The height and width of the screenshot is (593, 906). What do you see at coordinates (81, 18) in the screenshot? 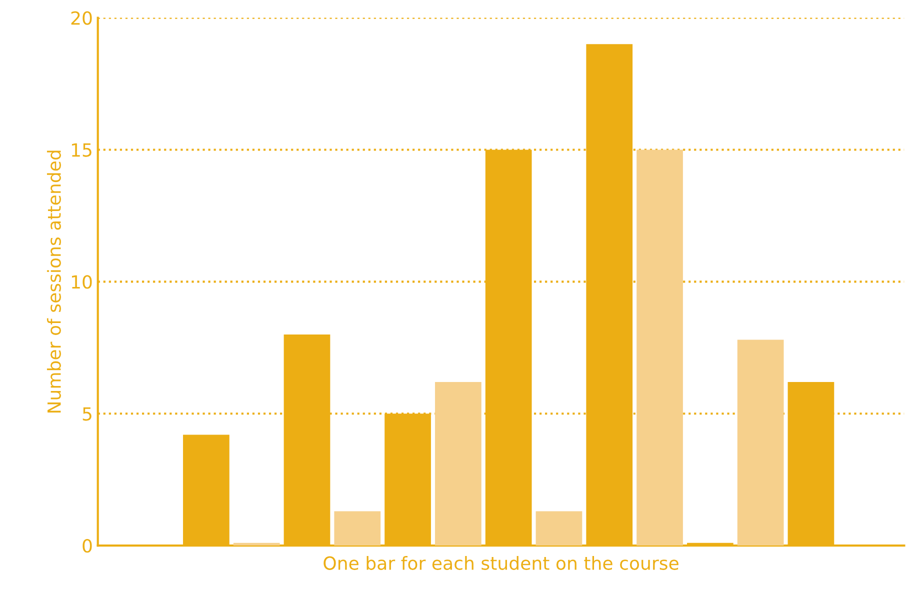
I see `y-tick-label: 20` at bounding box center [81, 18].